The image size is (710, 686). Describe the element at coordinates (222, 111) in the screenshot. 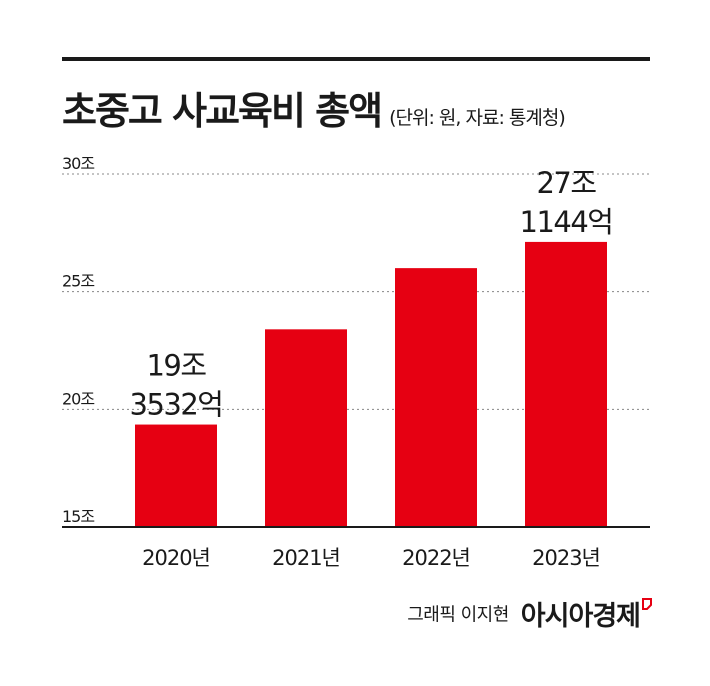

I see `chart-title: 초중고 사교육비 총액` at that location.